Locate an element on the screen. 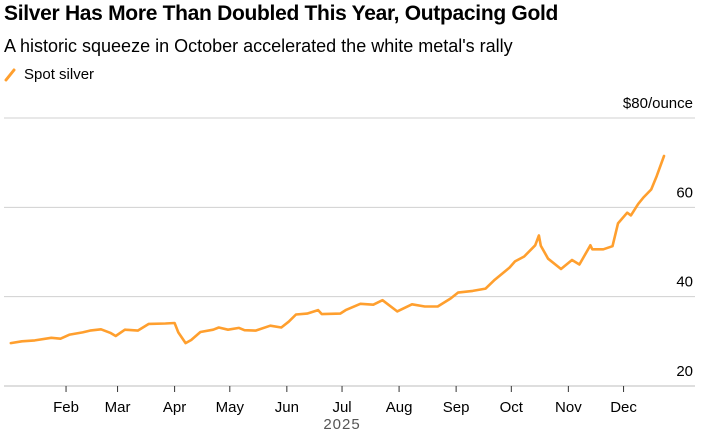 The image size is (709, 434). x-tick-label: Nov is located at coordinates (568, 407).